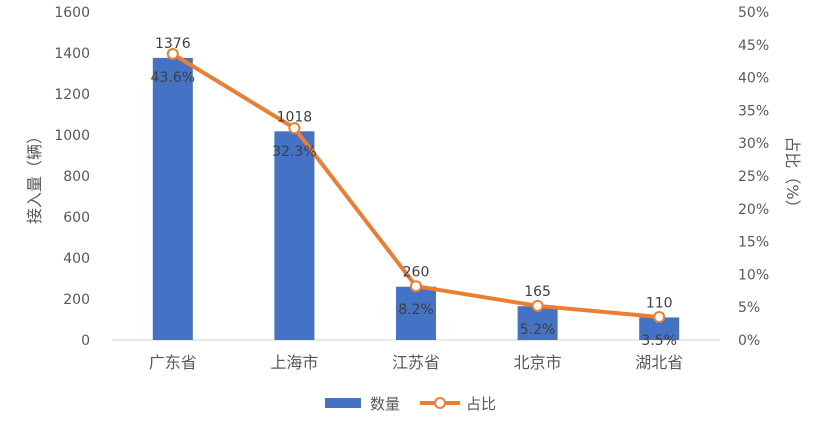 The height and width of the screenshot is (428, 825). What do you see at coordinates (440, 403) in the screenshot?
I see `legend-line-marker` at bounding box center [440, 403].